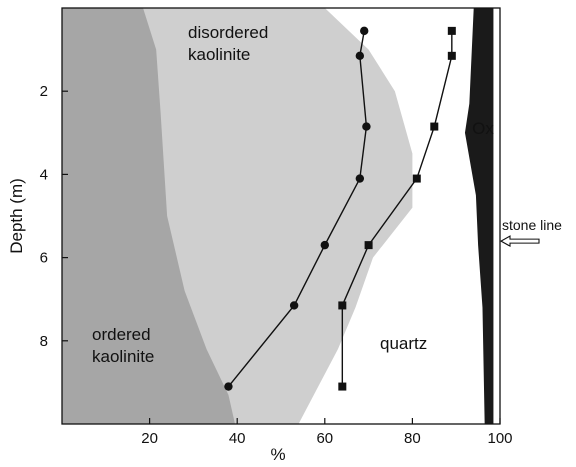  Describe the element at coordinates (228, 43) in the screenshot. I see `disordered-kaolinite-label: disordered kaolinite` at that location.